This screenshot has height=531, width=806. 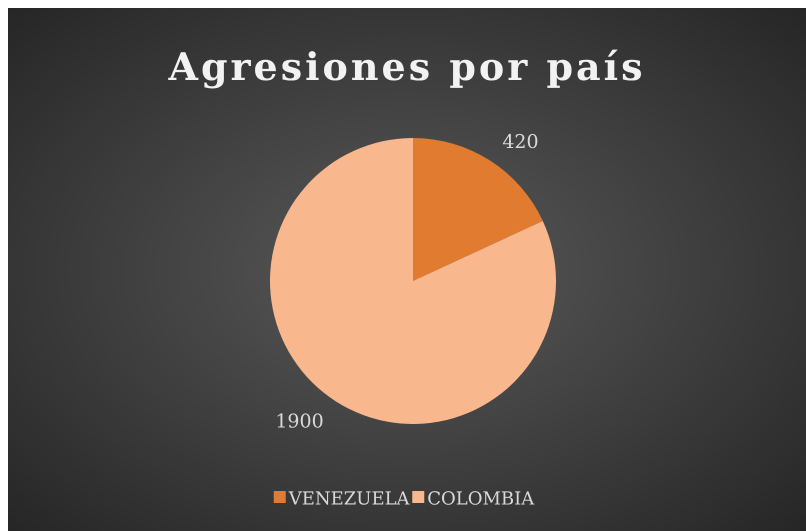 What do you see at coordinates (406, 66) in the screenshot?
I see `chart-title: Agresiones por país` at bounding box center [406, 66].